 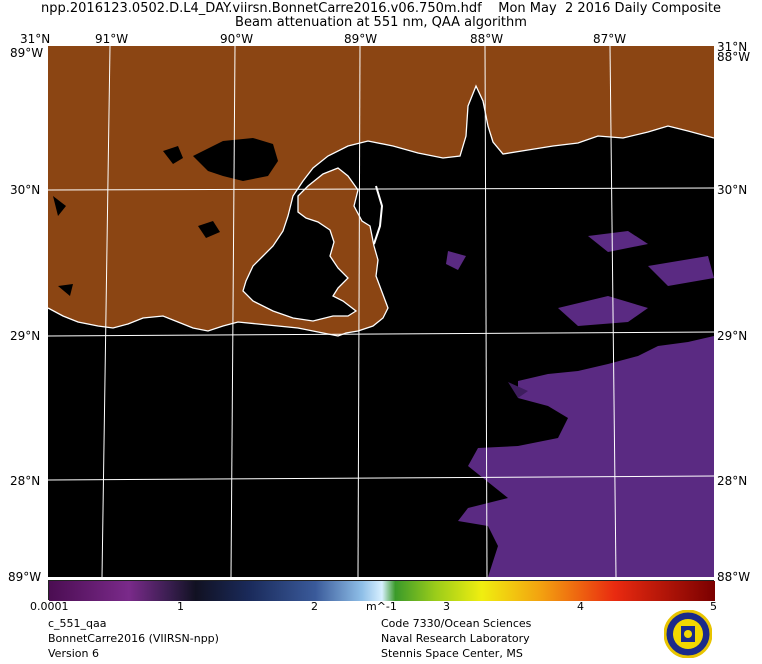 I want to click on colorbar-tick-3: 3, so click(x=446, y=606).